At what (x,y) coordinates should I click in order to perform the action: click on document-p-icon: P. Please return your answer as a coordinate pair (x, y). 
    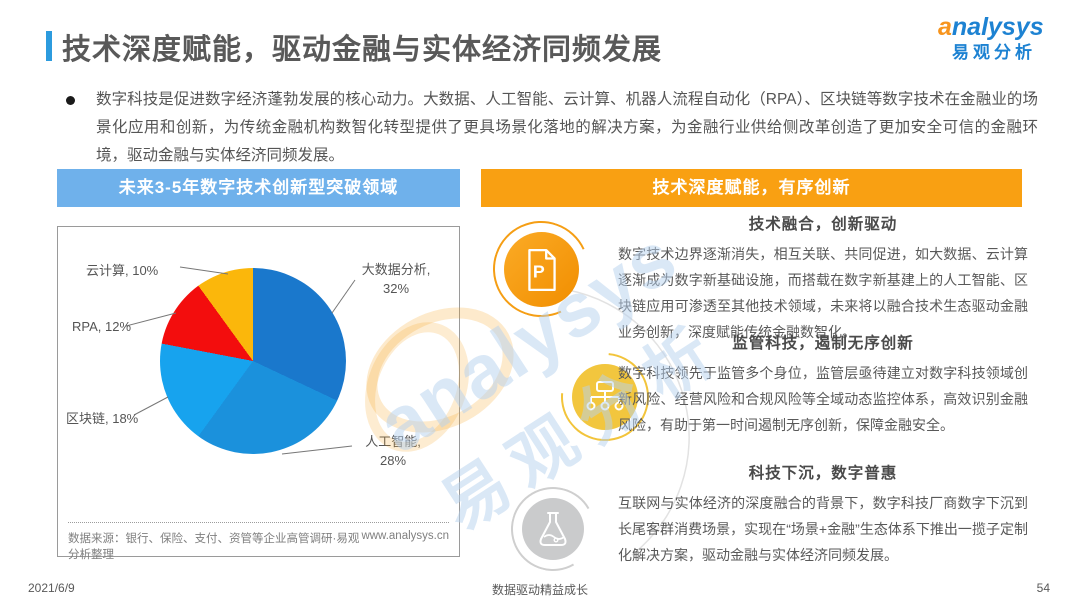
    Looking at the image, I should click on (541, 269).